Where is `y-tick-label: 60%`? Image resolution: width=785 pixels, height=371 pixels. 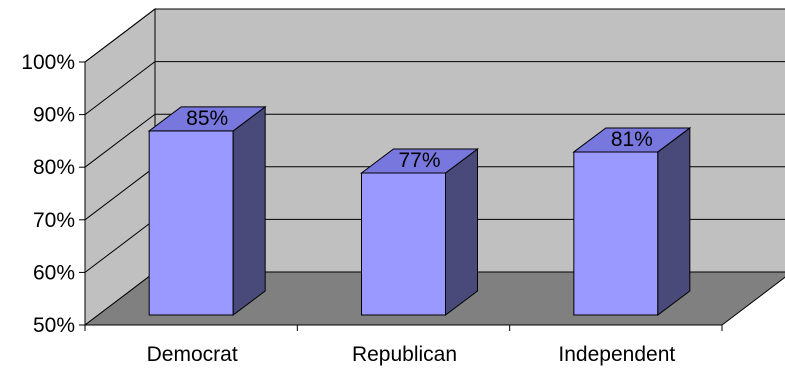
y-tick-label: 60% is located at coordinates (54, 272).